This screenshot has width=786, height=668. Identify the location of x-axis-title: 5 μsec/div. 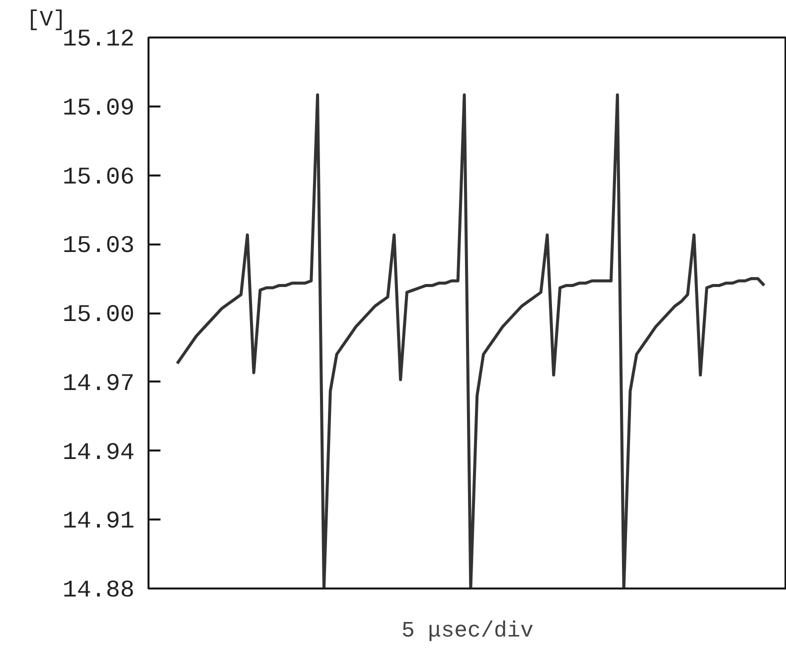
(467, 631).